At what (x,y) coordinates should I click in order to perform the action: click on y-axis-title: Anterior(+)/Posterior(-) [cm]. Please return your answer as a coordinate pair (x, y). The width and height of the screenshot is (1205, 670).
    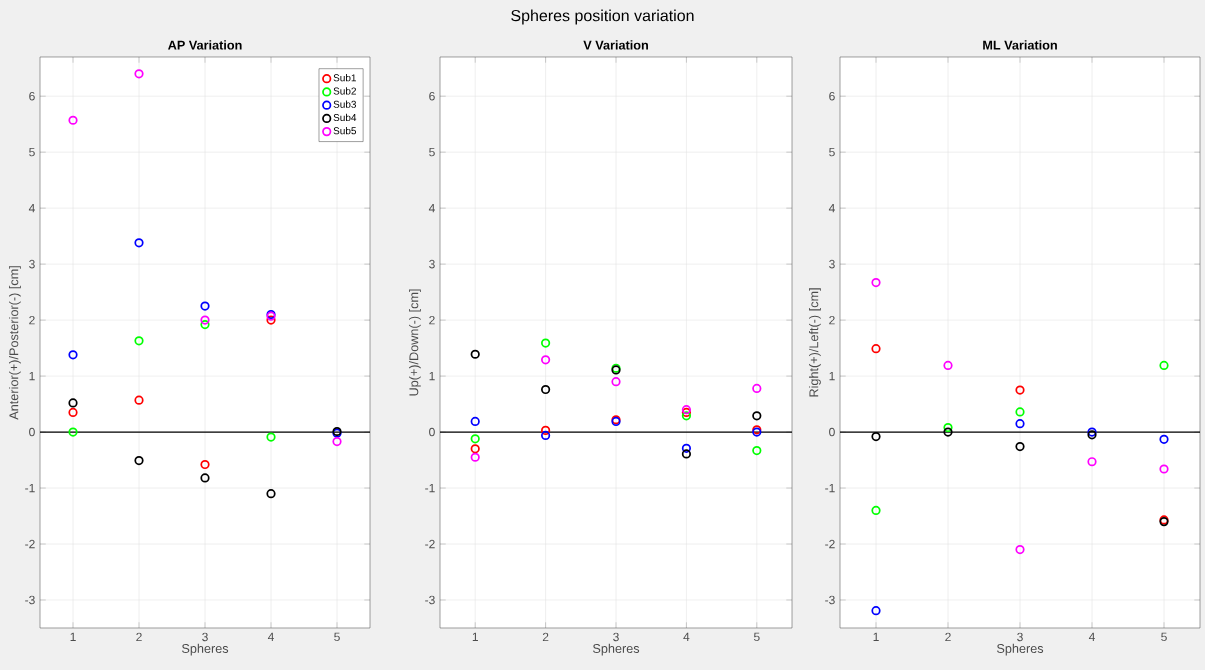
    Looking at the image, I should click on (15, 343).